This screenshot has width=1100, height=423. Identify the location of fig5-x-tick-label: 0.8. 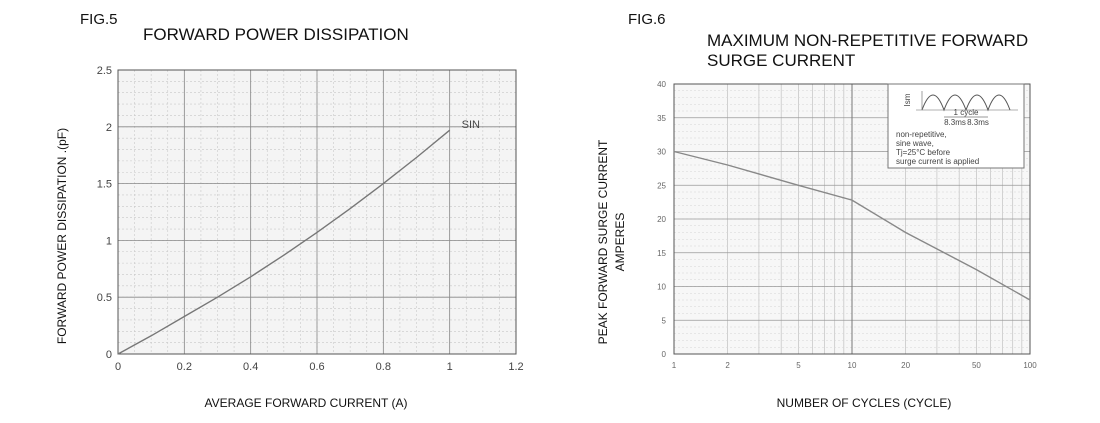
(383, 367).